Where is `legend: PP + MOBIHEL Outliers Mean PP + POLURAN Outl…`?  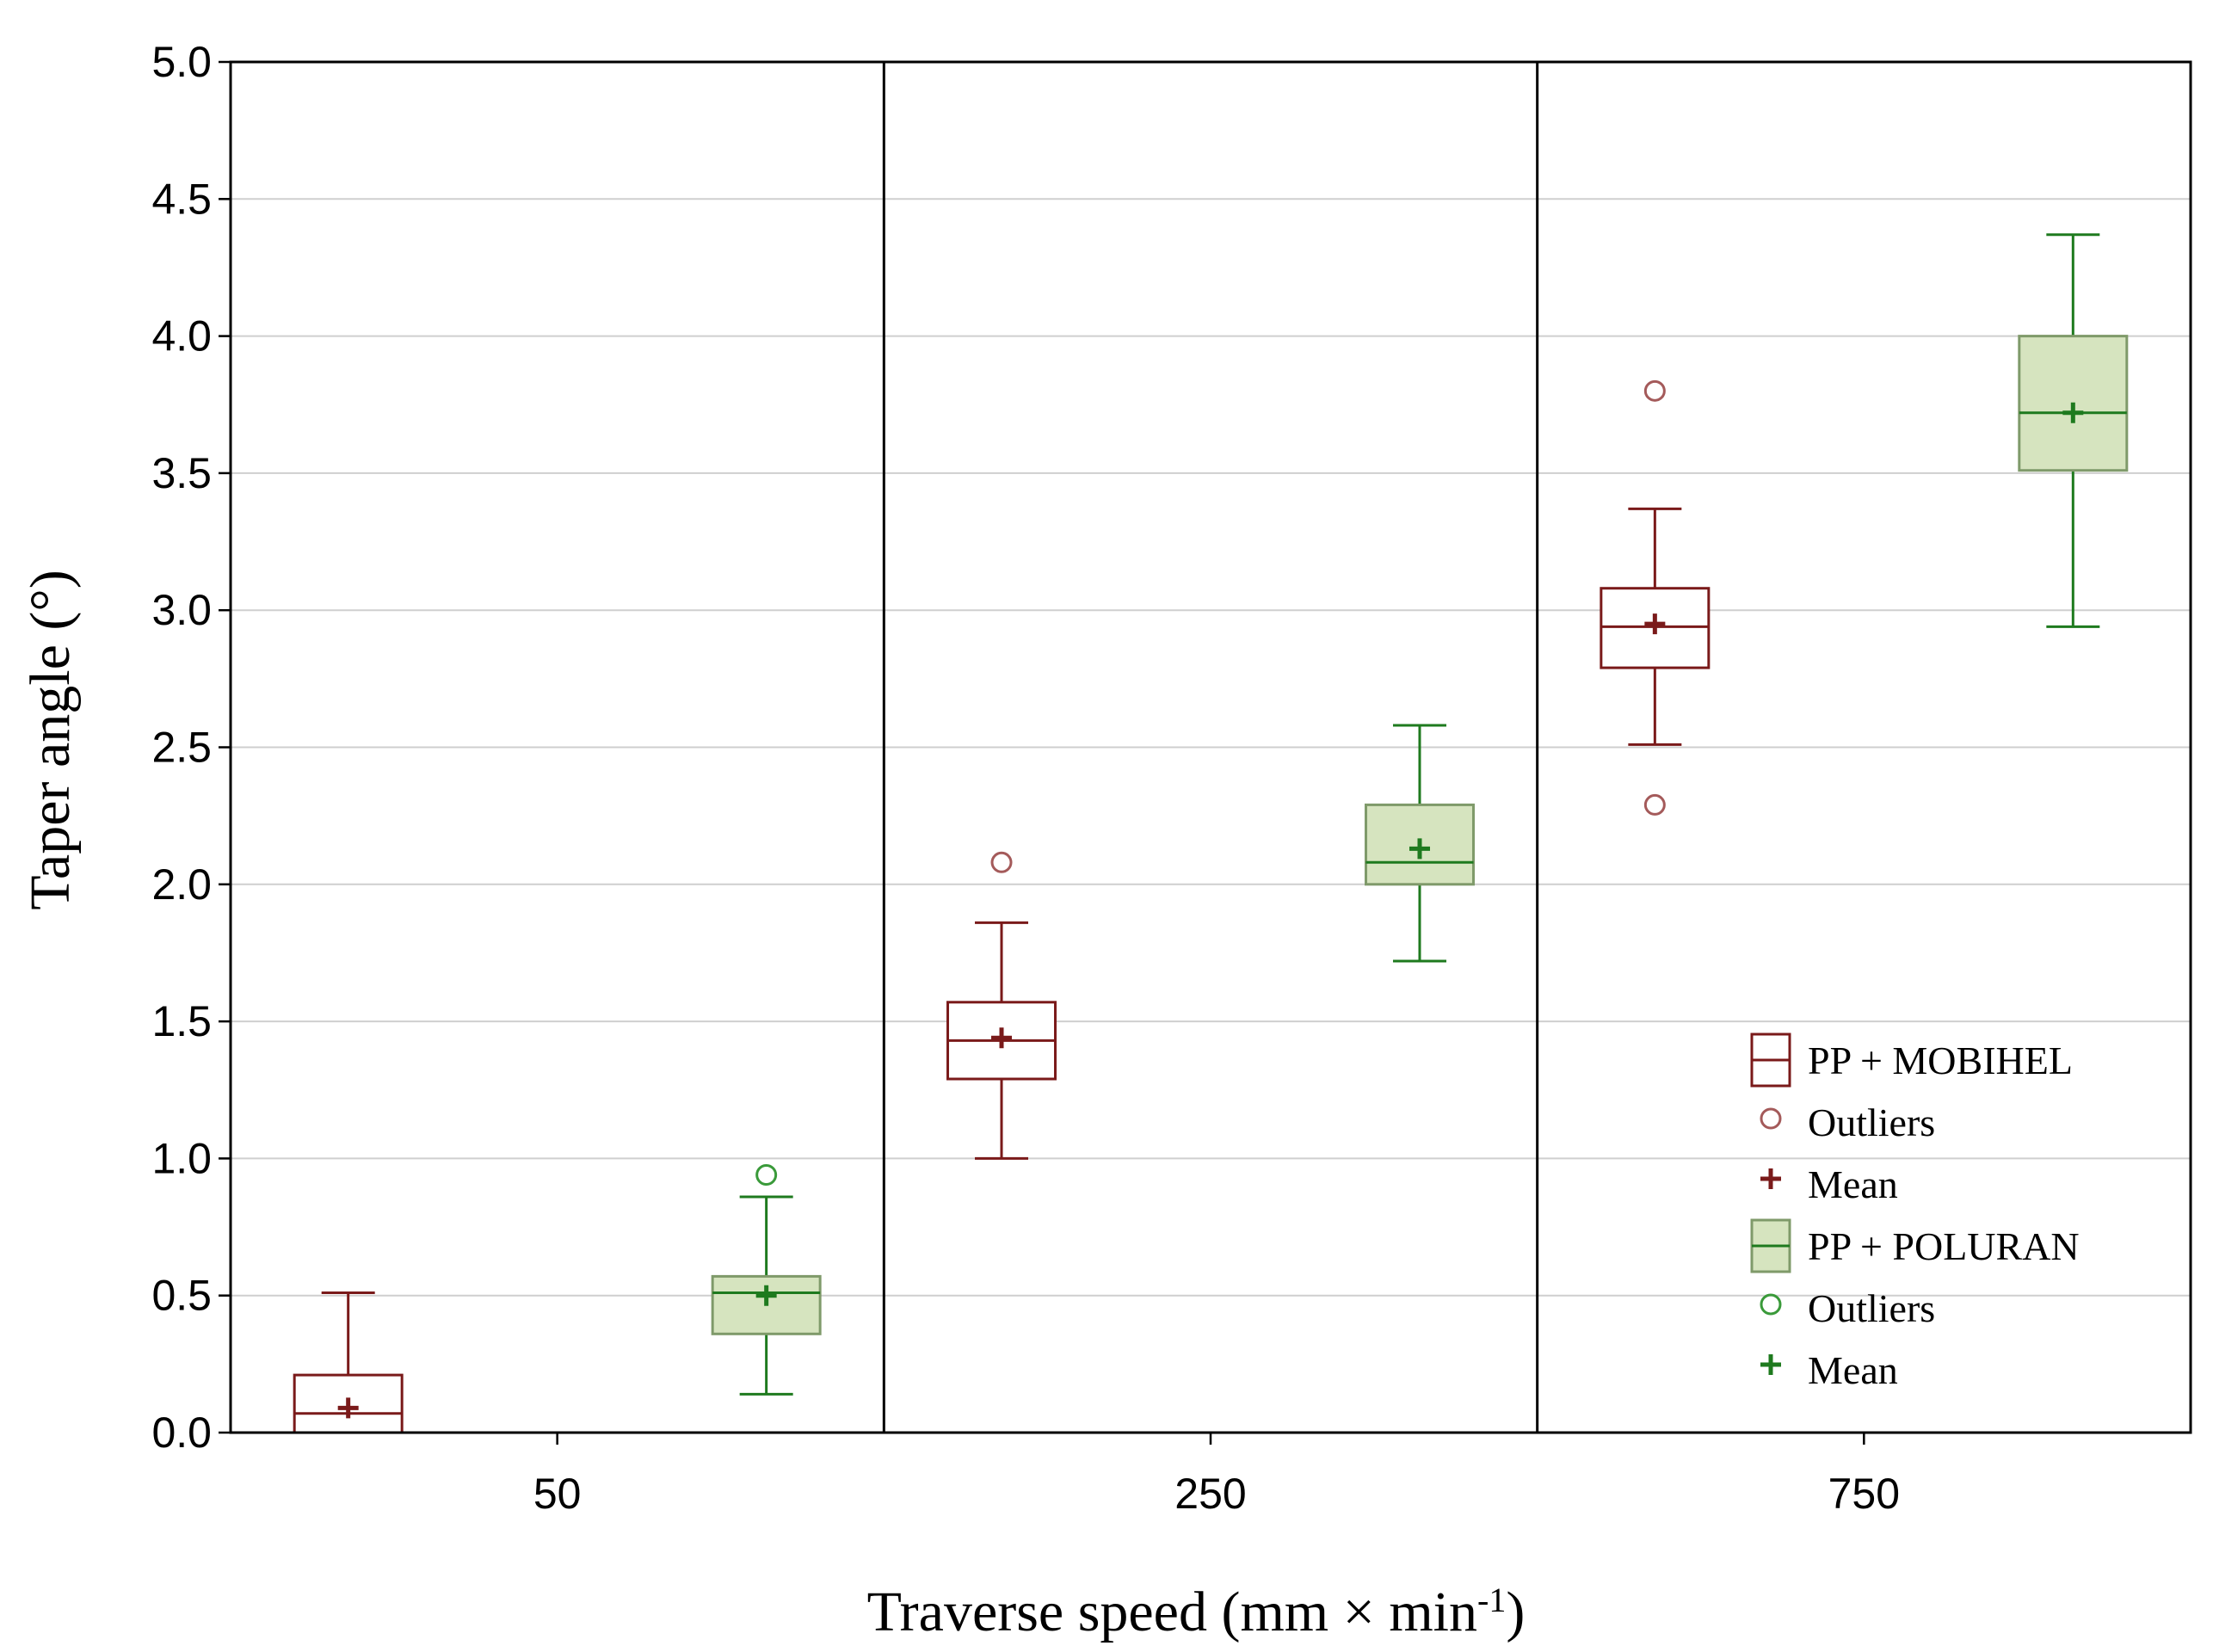
legend: PP + MOBIHEL Outliers Mean PP + POLURAN Outl… is located at coordinates (1915, 1212).